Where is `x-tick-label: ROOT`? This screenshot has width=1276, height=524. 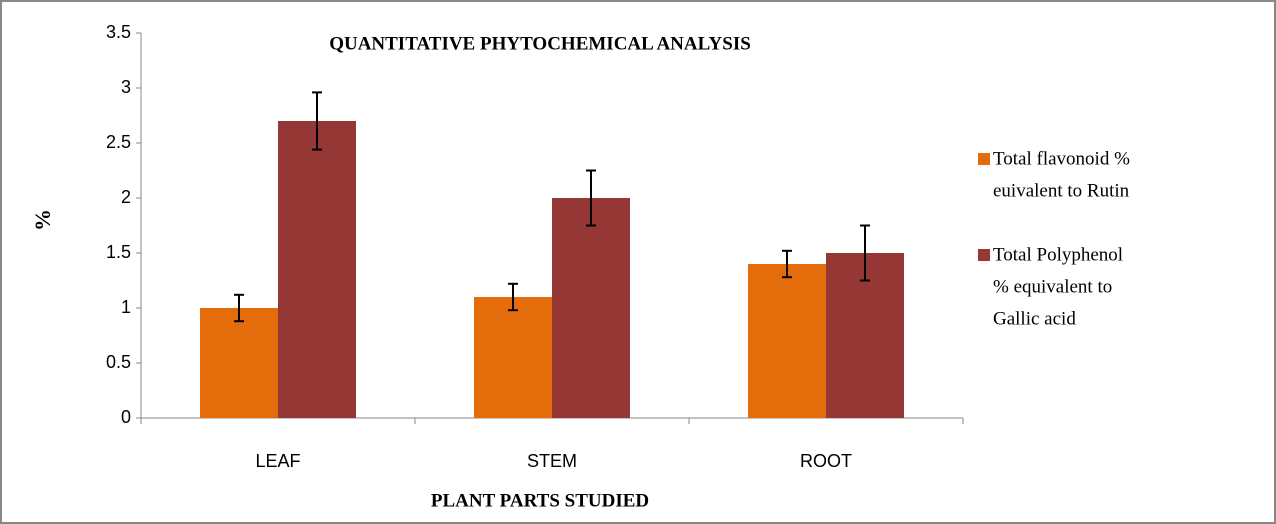 x-tick-label: ROOT is located at coordinates (826, 461).